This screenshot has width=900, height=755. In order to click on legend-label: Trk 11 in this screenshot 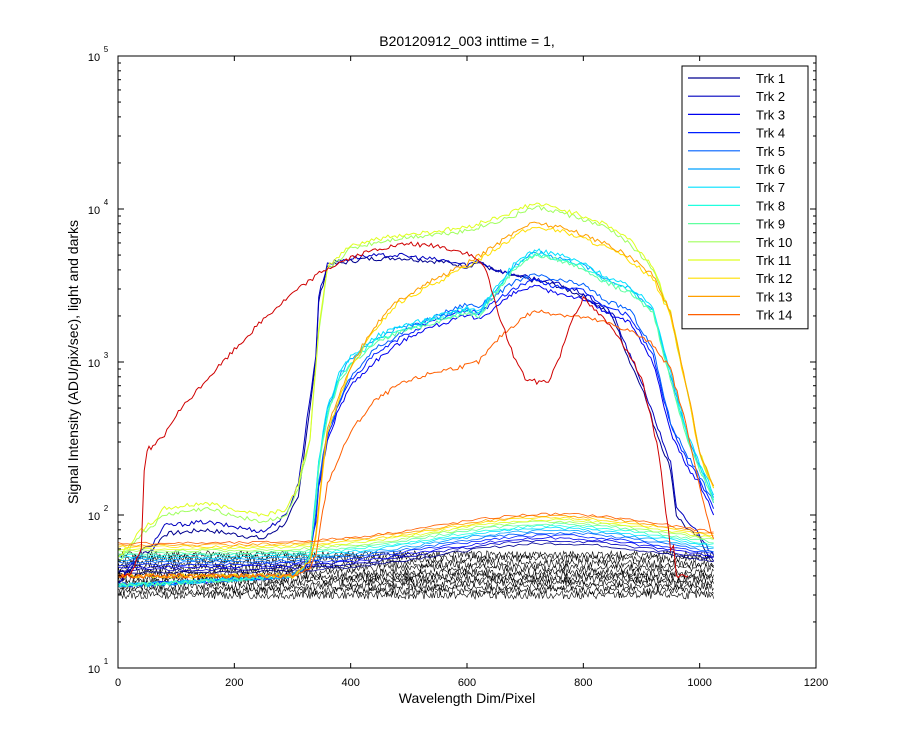, I will do `click(773, 260)`.